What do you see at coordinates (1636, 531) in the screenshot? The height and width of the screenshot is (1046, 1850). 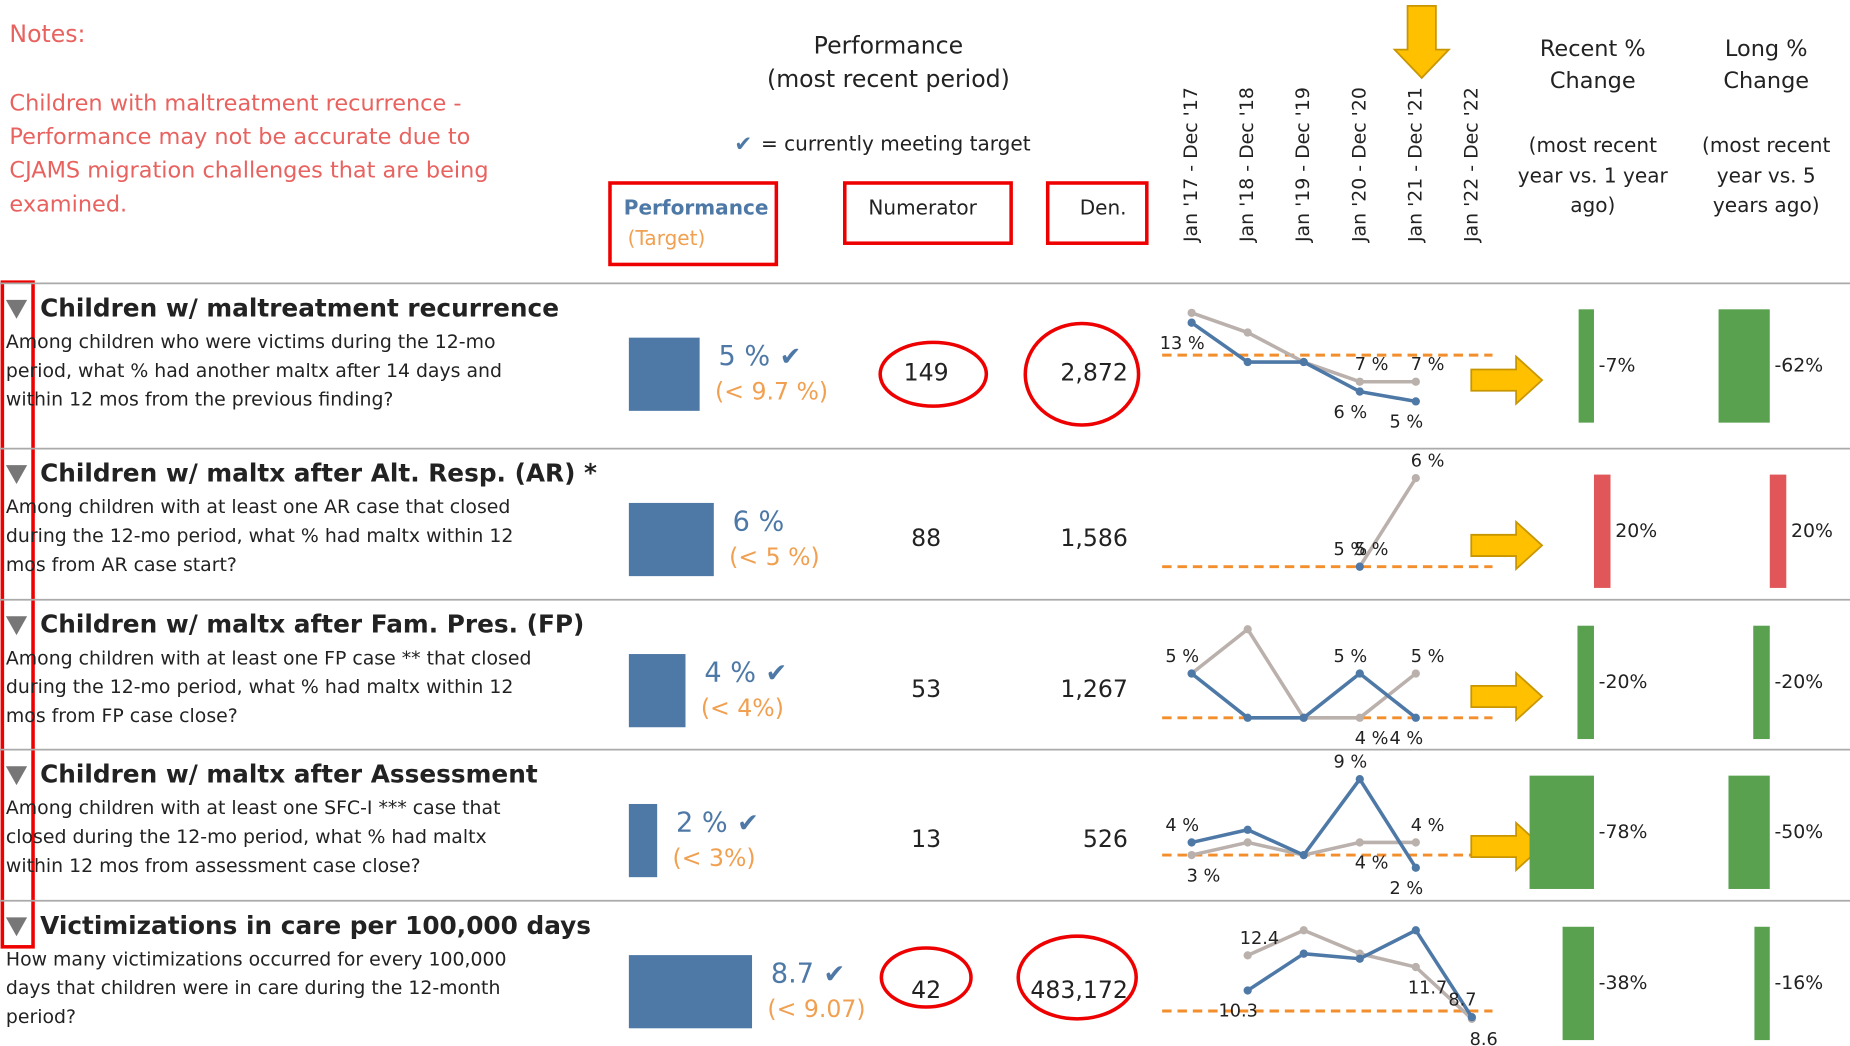 I see `recent-change-label: 20%` at bounding box center [1636, 531].